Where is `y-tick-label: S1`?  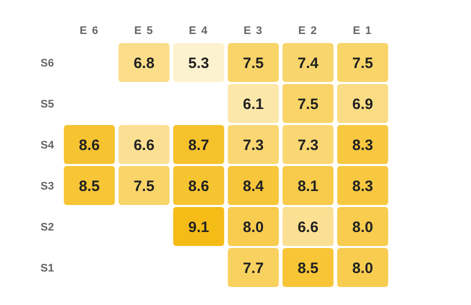
y-tick-label: S1 is located at coordinates (47, 268).